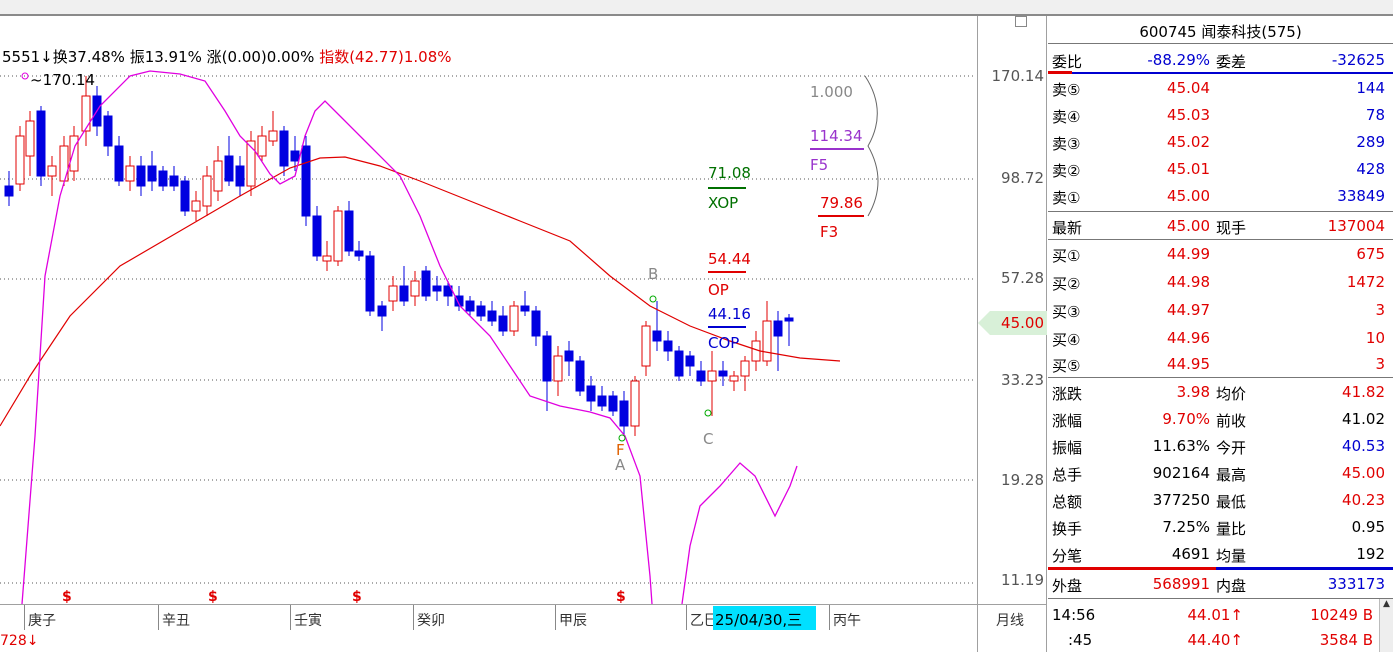 The image size is (1393, 653). I want to click on sell-4-row: 卖④ 45.03 78, so click(1218, 116).